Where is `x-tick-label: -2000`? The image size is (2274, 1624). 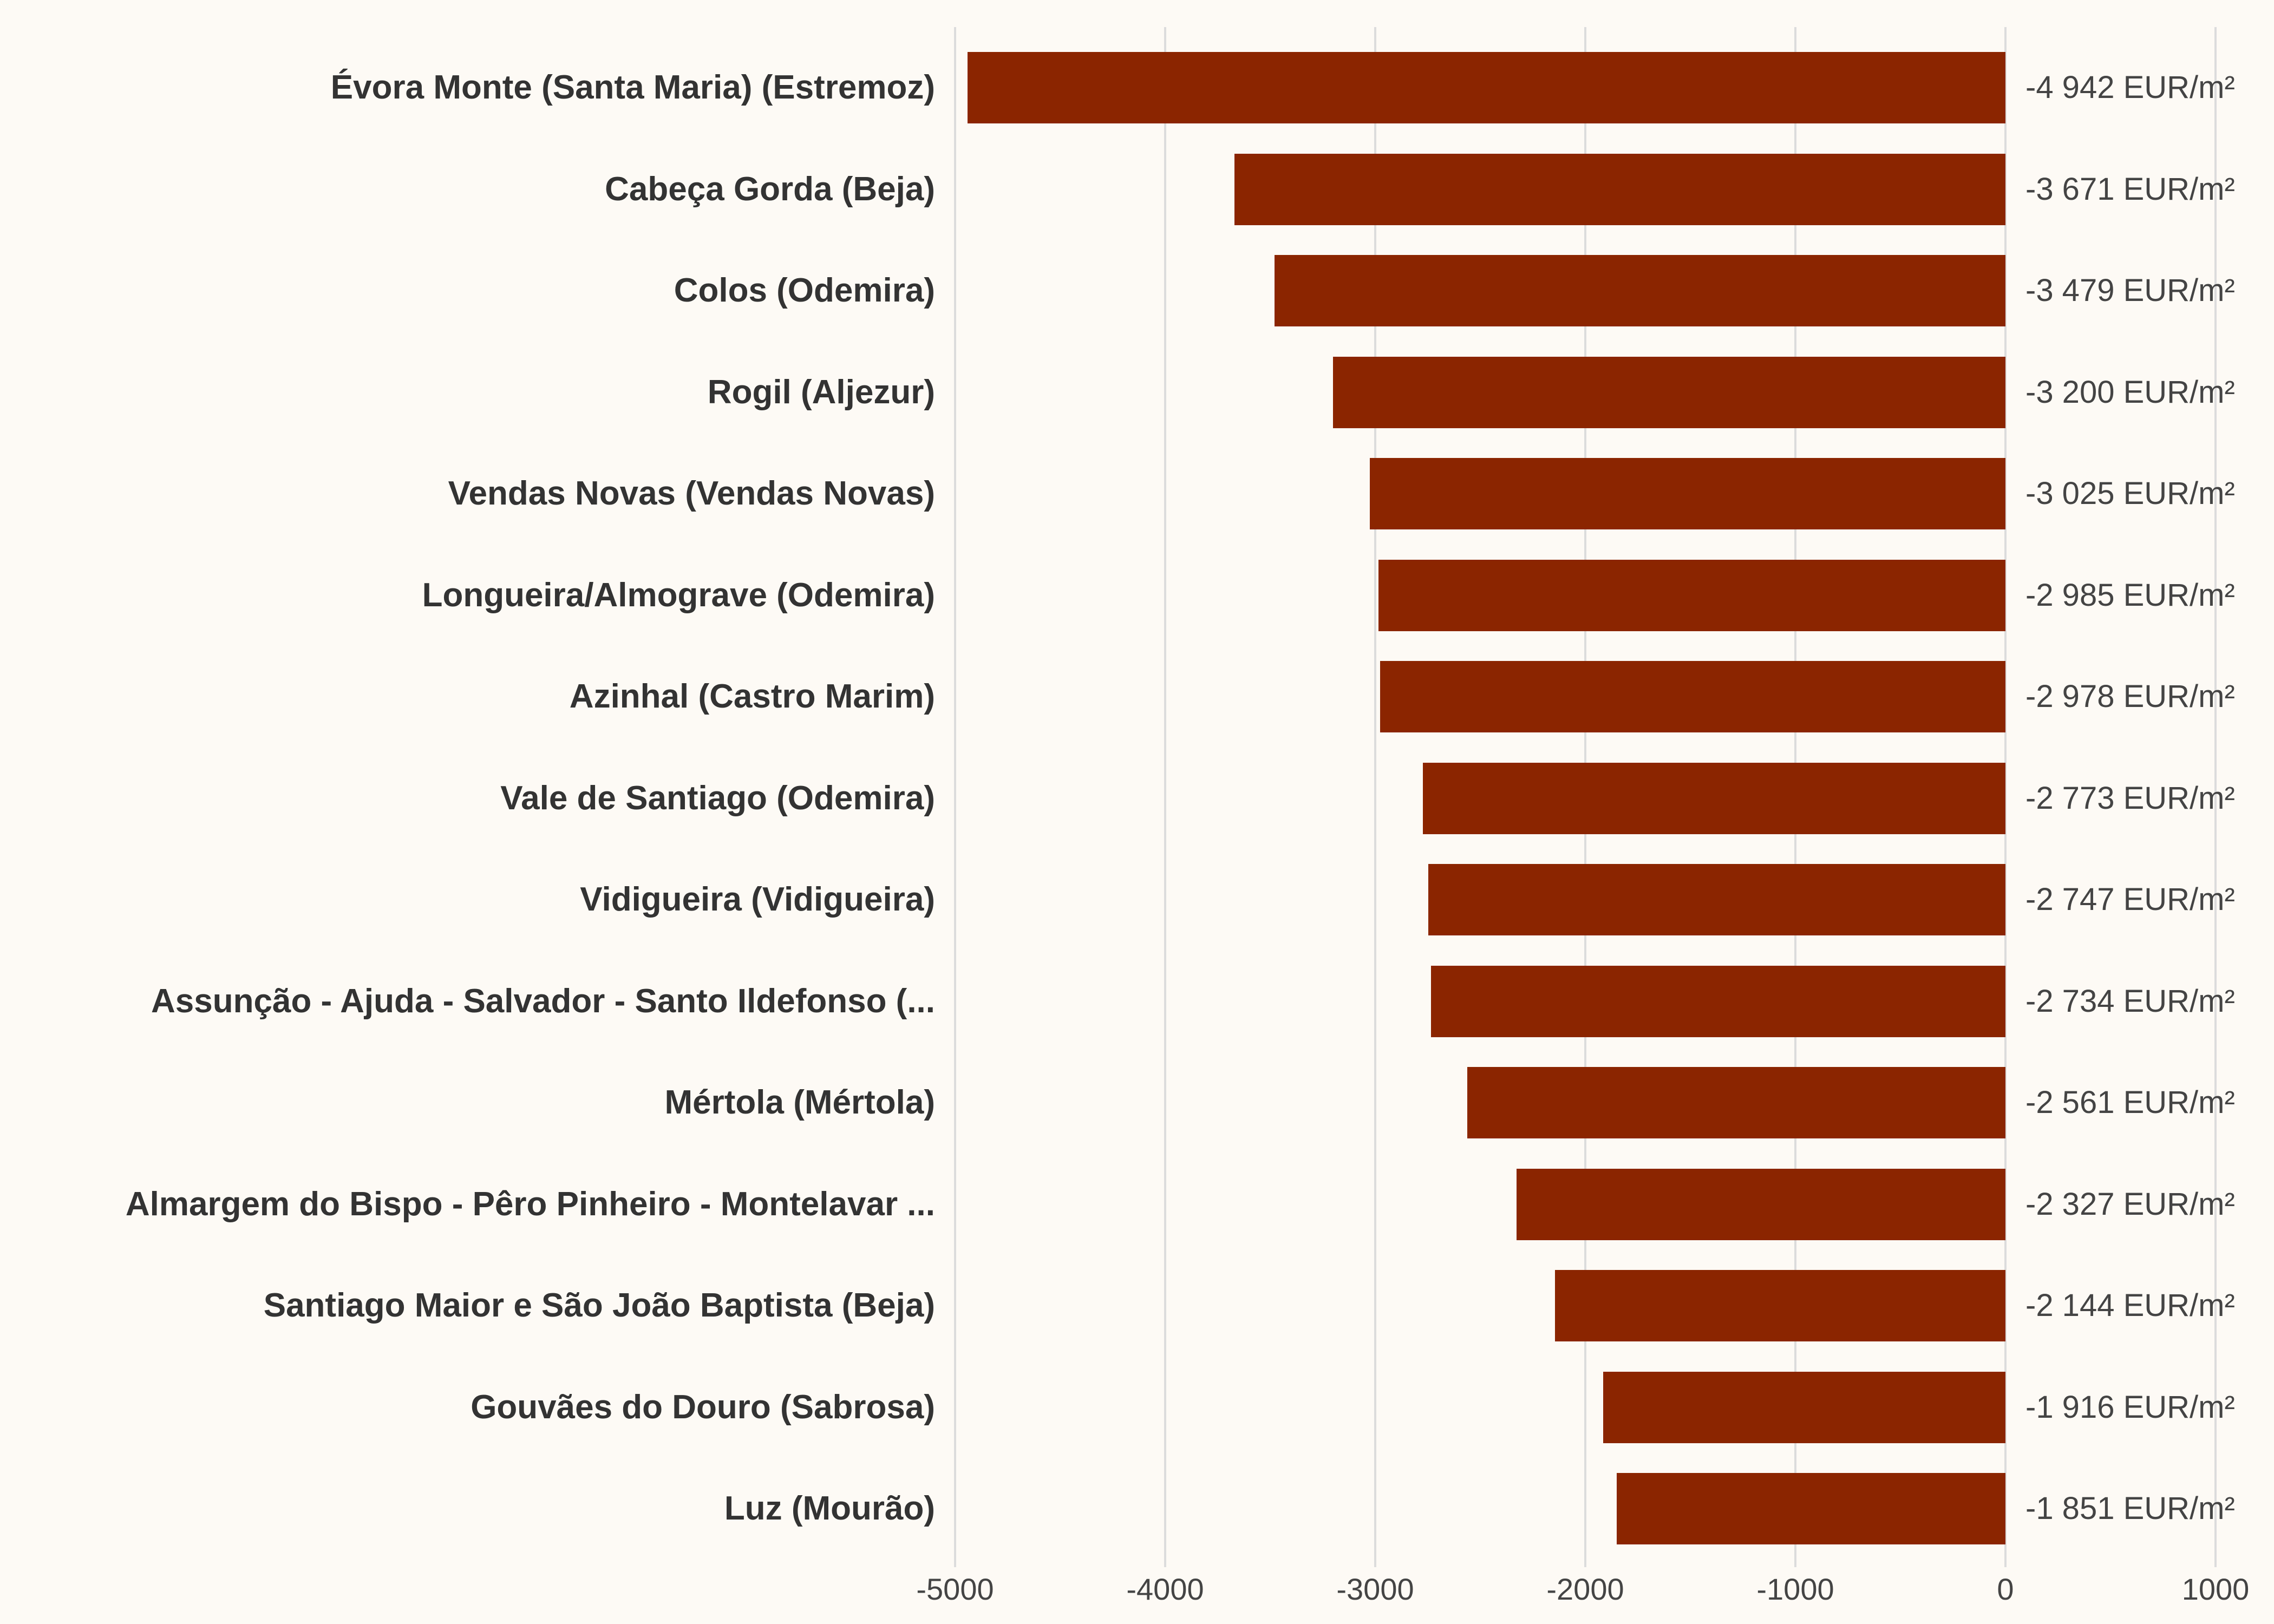
x-tick-label: -2000 is located at coordinates (1585, 1589).